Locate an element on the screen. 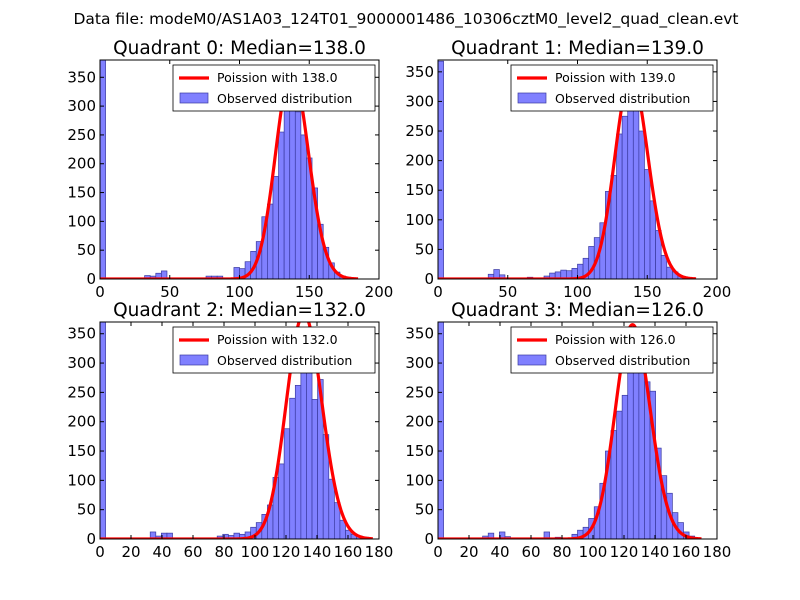 Image resolution: width=800 pixels, height=600 pixels. legend-entry-curve: Poission with 132.0 is located at coordinates (277, 339).